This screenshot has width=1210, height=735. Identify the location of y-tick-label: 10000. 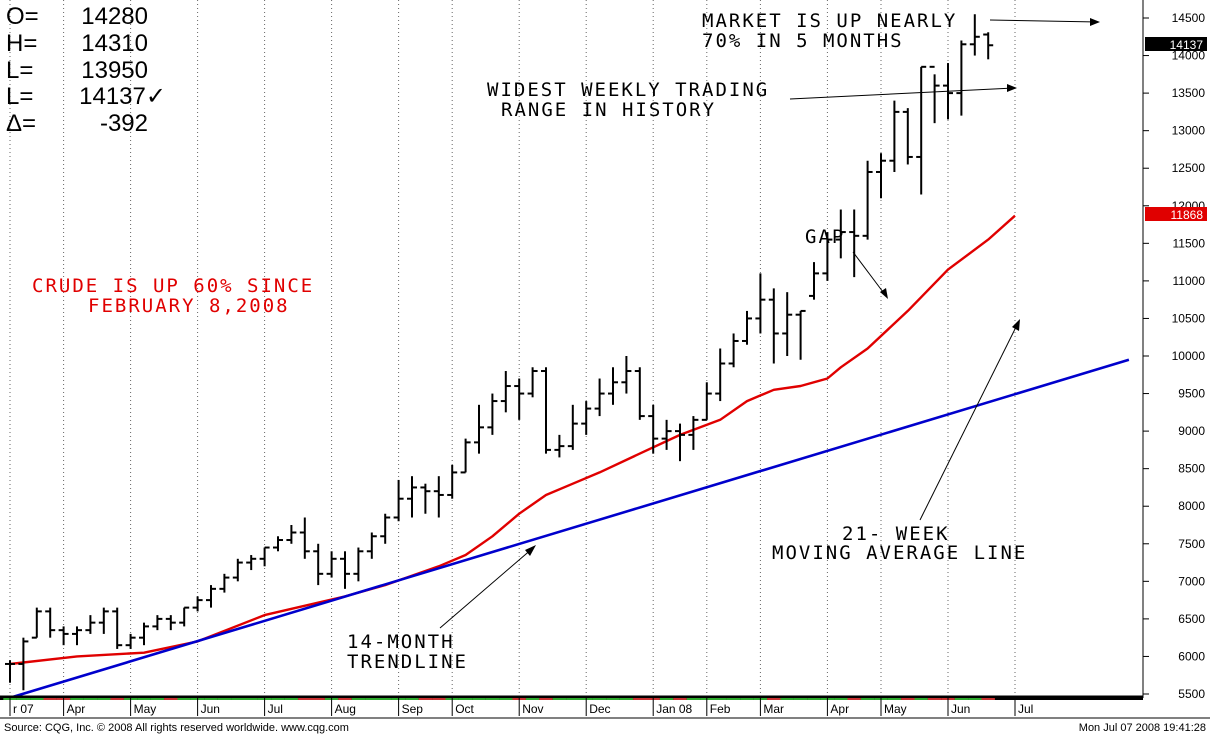
(1189, 356).